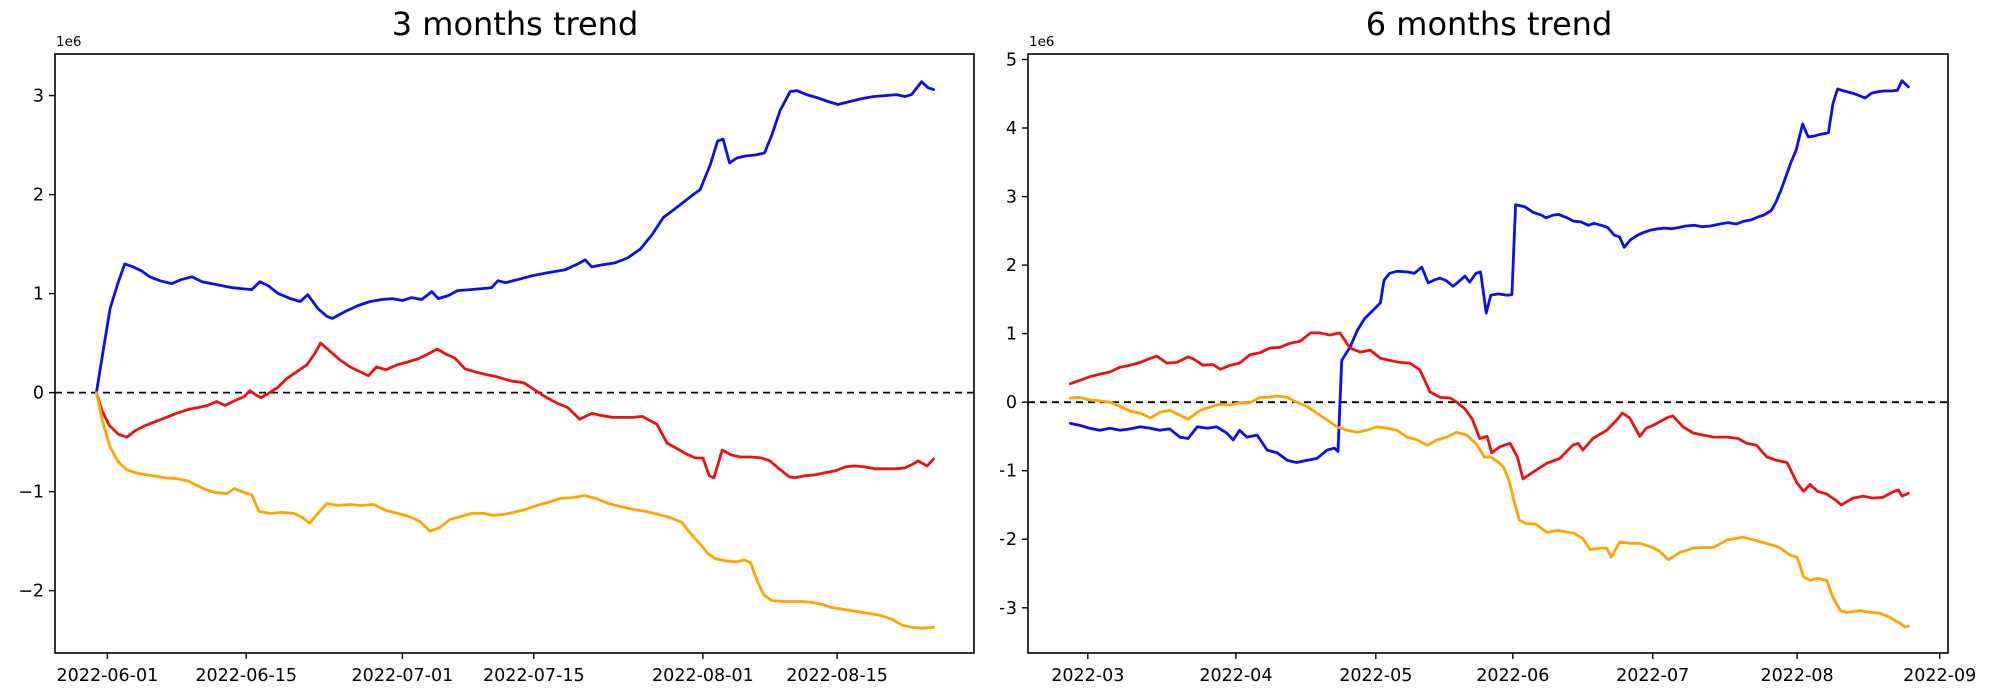 The image size is (2000, 700). I want to click on x-tick-label: 2022-08, so click(1797, 676).